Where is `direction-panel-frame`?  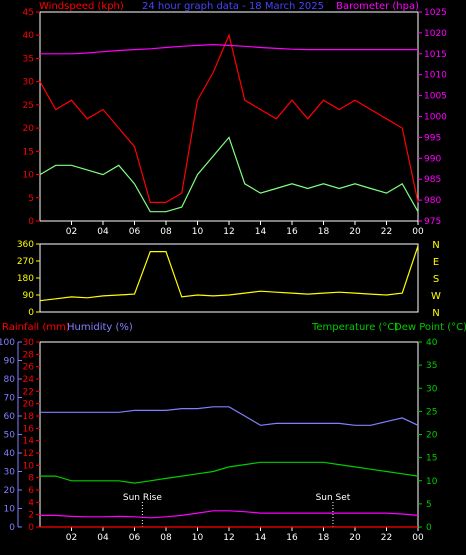
direction-panel-frame is located at coordinates (229, 278).